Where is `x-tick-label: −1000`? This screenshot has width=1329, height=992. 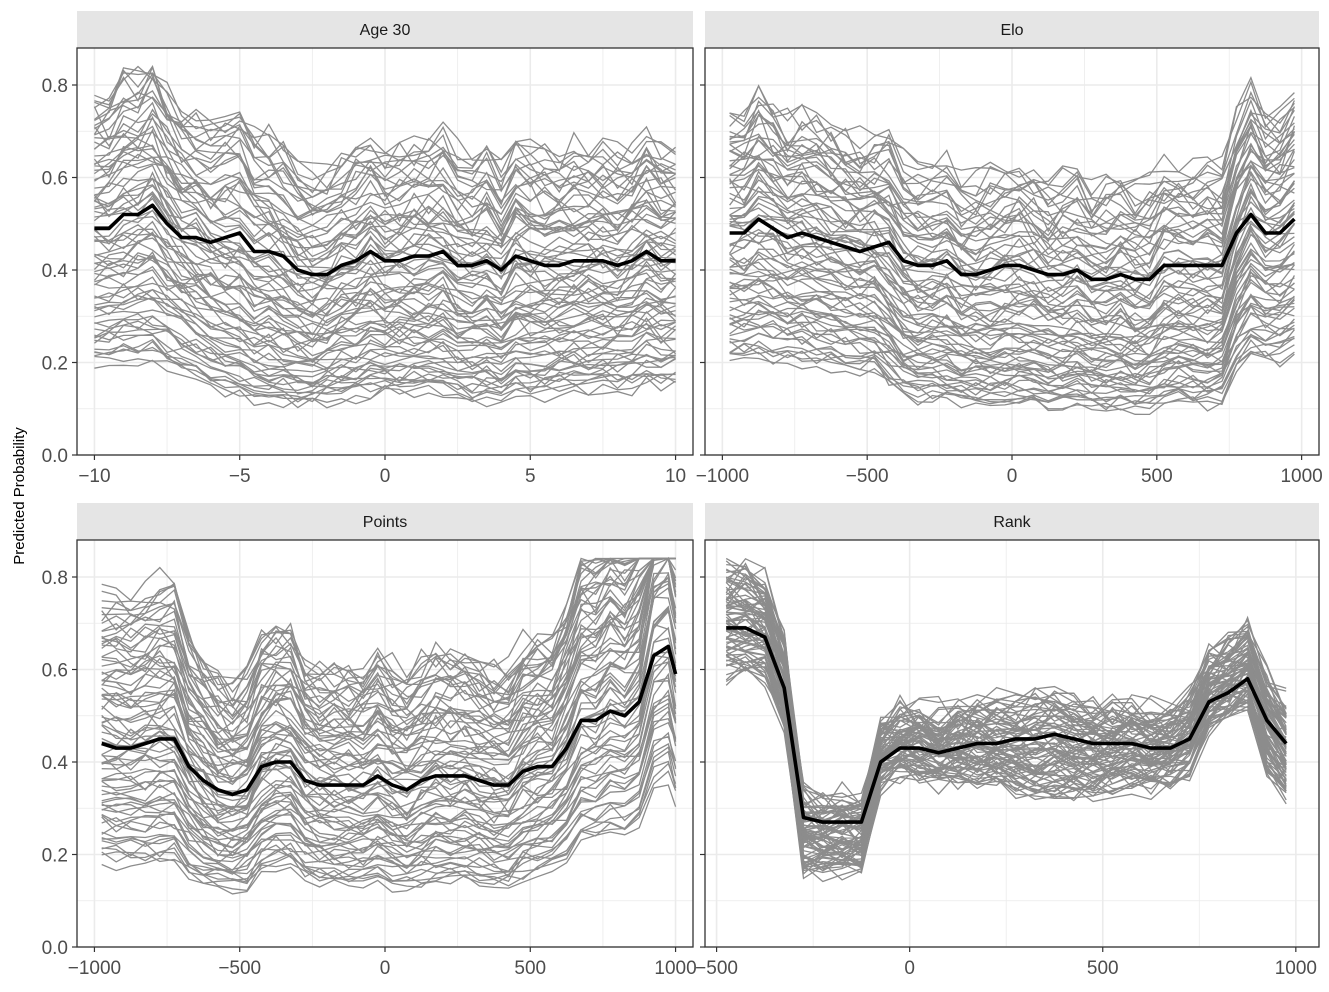
x-tick-label: −1000 is located at coordinates (94, 968).